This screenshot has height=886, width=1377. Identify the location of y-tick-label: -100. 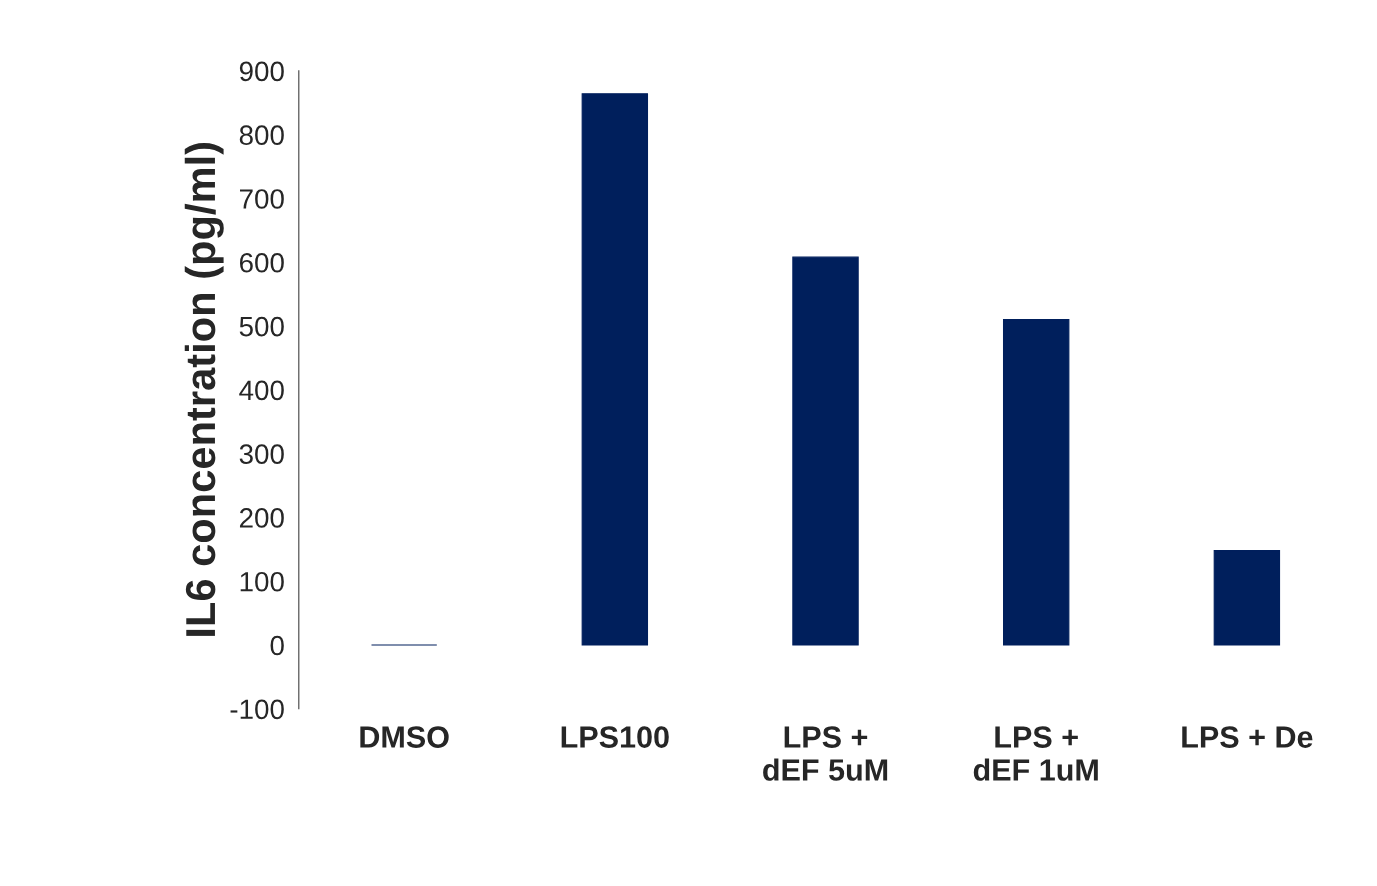
(257, 709).